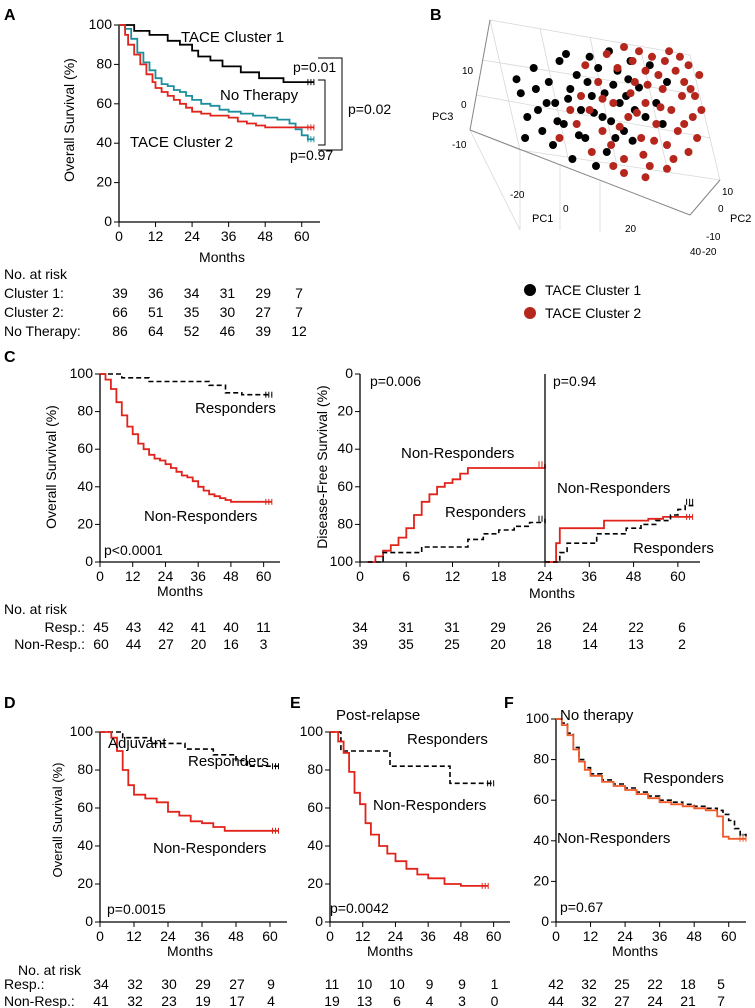 Image resolution: width=755 pixels, height=1008 pixels. I want to click on panel-c-dfs-label-nonresp-right: Non-Responders, so click(613, 488).